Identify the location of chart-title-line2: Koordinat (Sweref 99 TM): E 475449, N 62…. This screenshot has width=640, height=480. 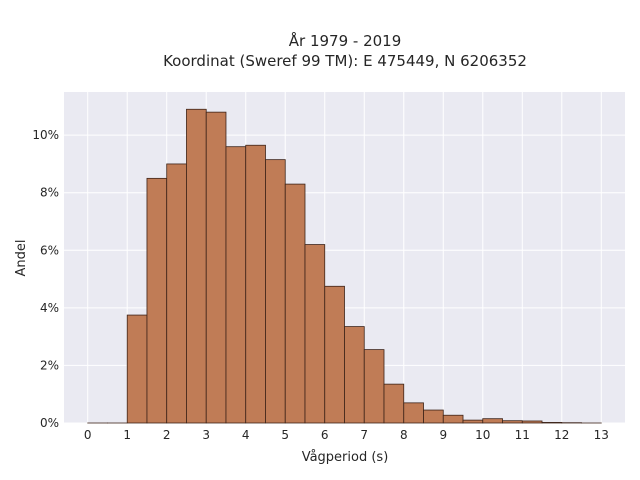
(345, 61).